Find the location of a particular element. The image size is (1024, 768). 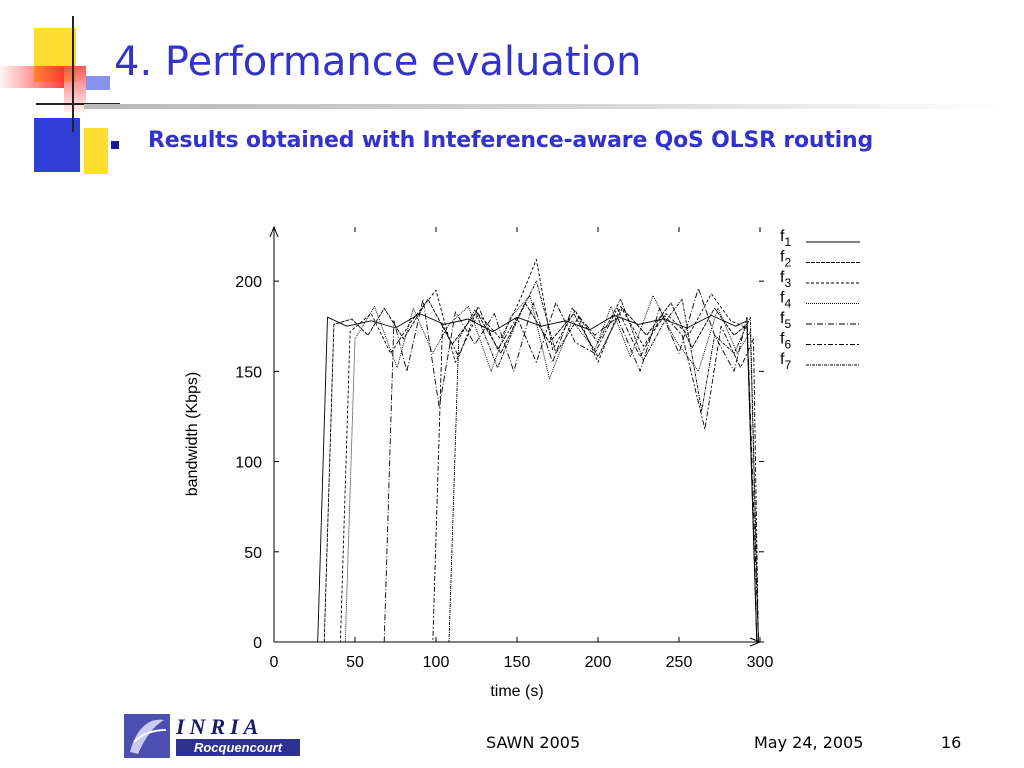

legend-label-f4: f4 is located at coordinates (785, 300).